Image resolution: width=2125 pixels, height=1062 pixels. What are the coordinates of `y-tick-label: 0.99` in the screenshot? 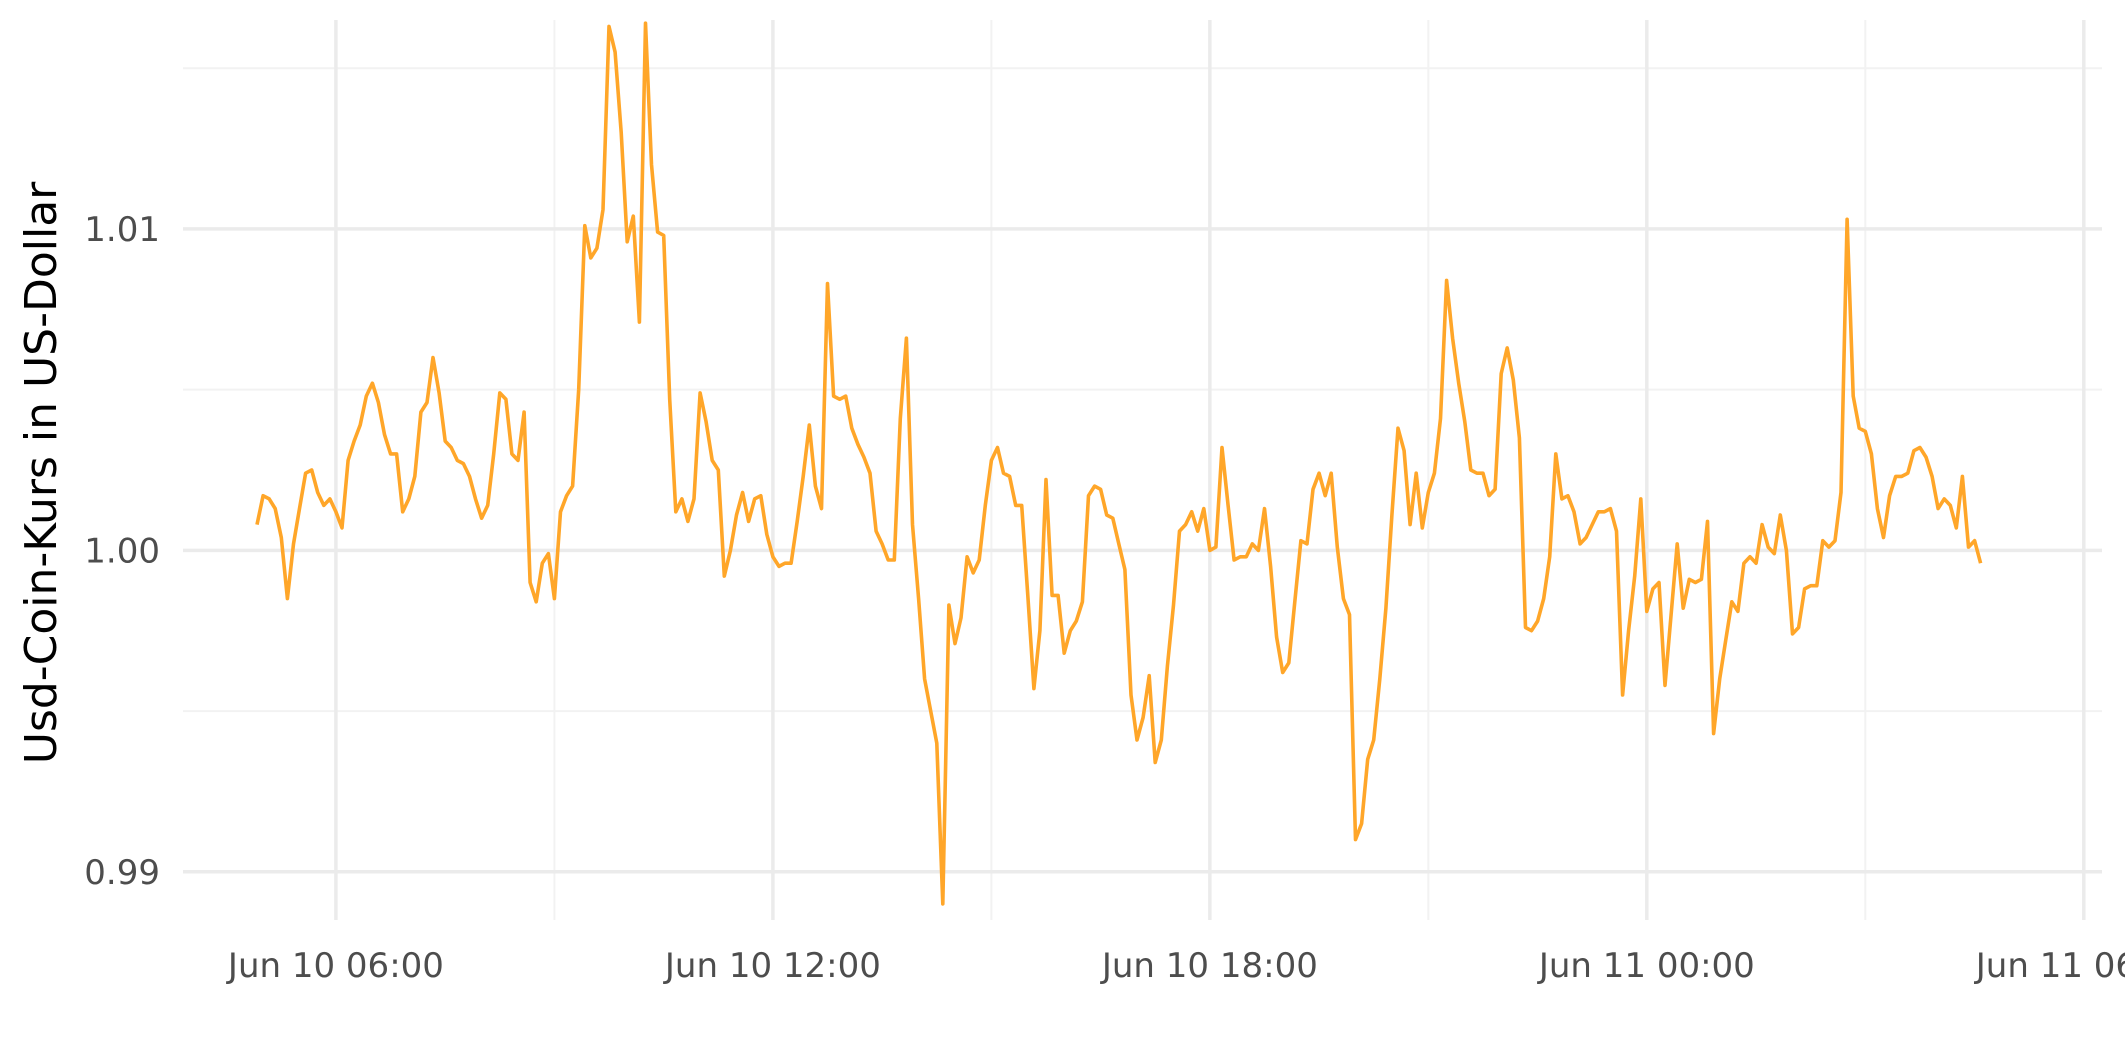 It's located at (122, 873).